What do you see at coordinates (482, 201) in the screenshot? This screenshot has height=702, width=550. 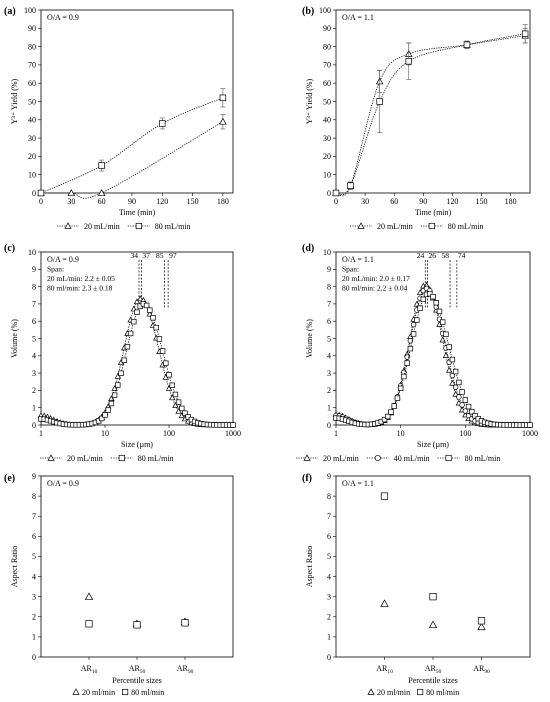 I see `x-tick-label: 150` at bounding box center [482, 201].